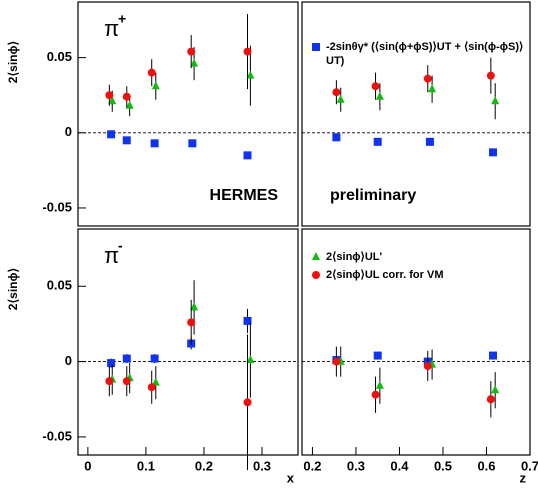  Describe the element at coordinates (244, 195) in the screenshot. I see `tag-label: HERMES` at that location.